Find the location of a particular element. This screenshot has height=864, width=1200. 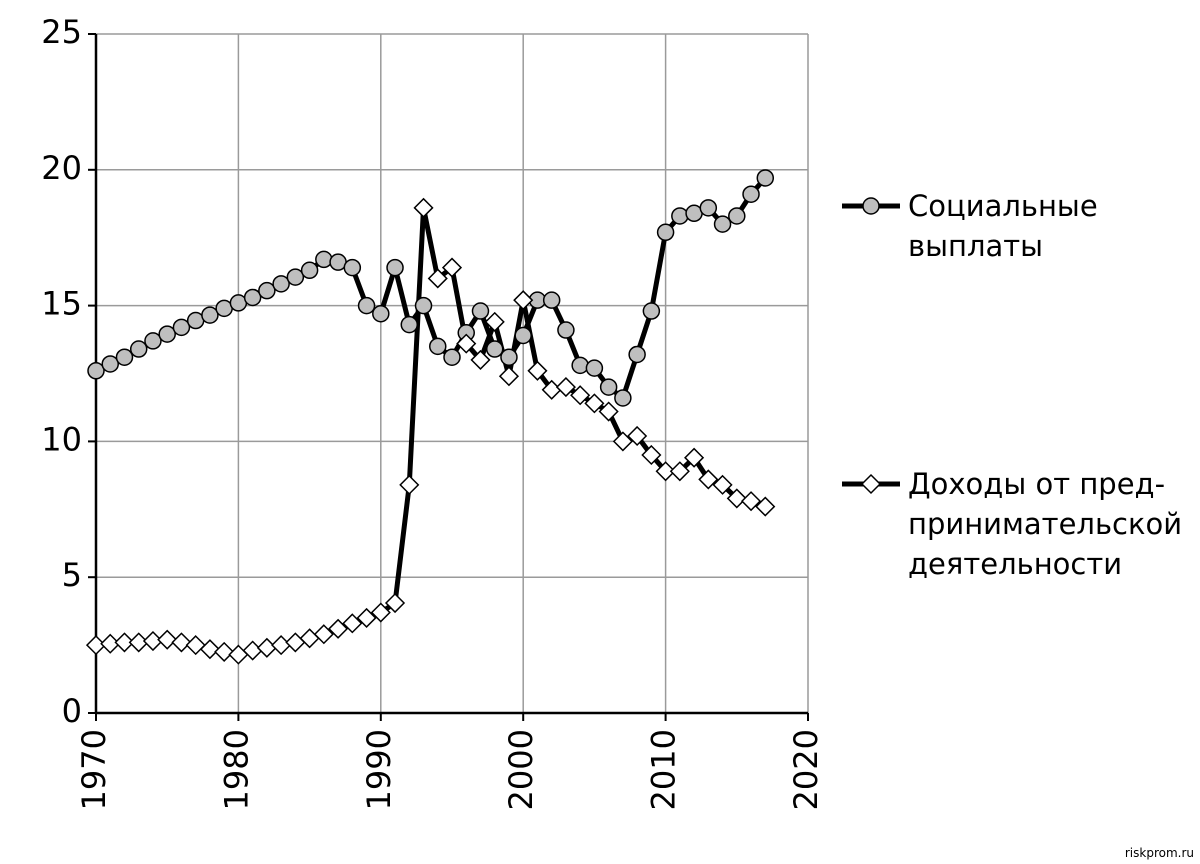

legend-label: Социальные выплаты is located at coordinates (1003, 226).